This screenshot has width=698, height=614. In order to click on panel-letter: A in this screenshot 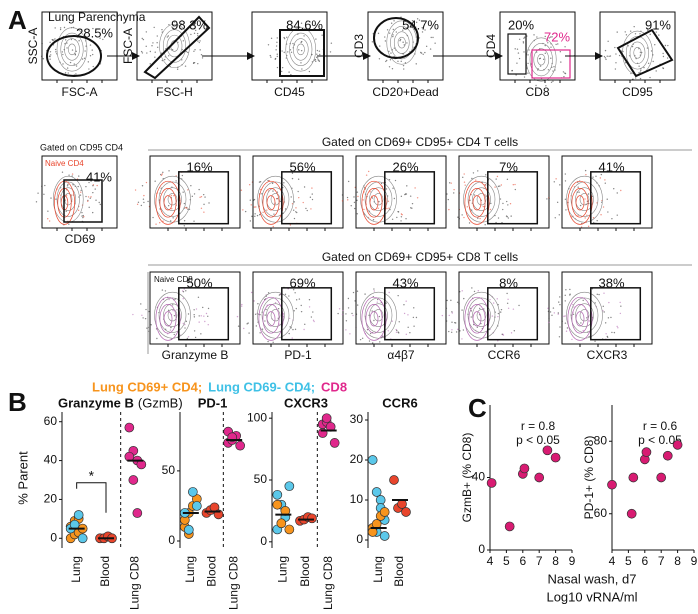, I will do `click(17, 20)`.